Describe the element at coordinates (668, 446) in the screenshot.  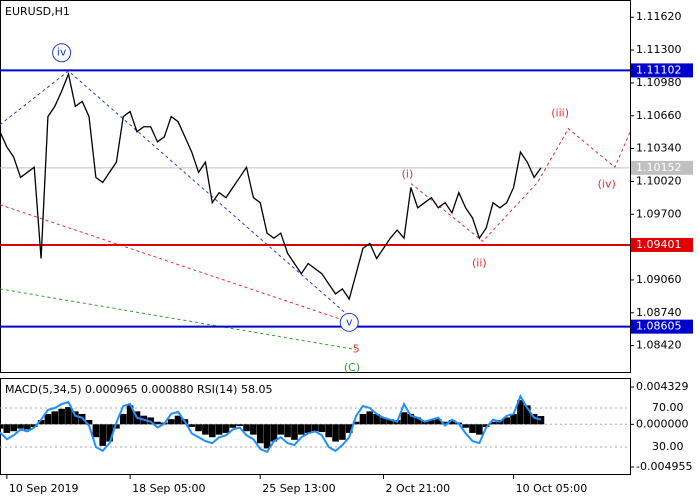
I see `y2-tick-label: 30.00` at that location.